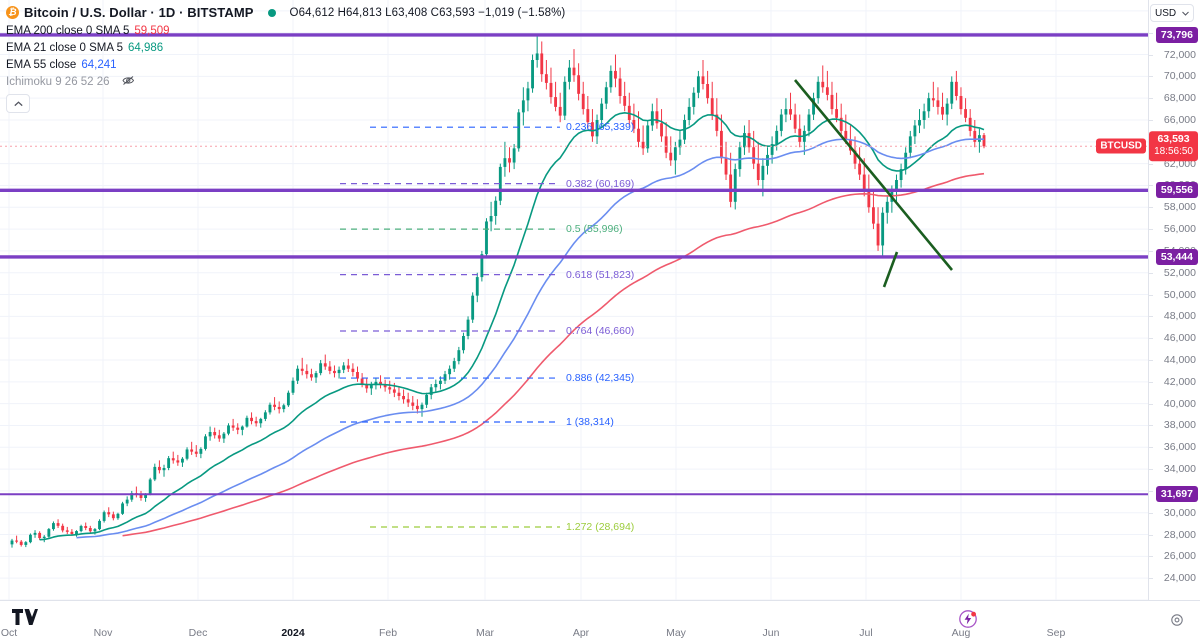 The height and width of the screenshot is (643, 1200). I want to click on price-axis-tick: 70,000, so click(1179, 76).